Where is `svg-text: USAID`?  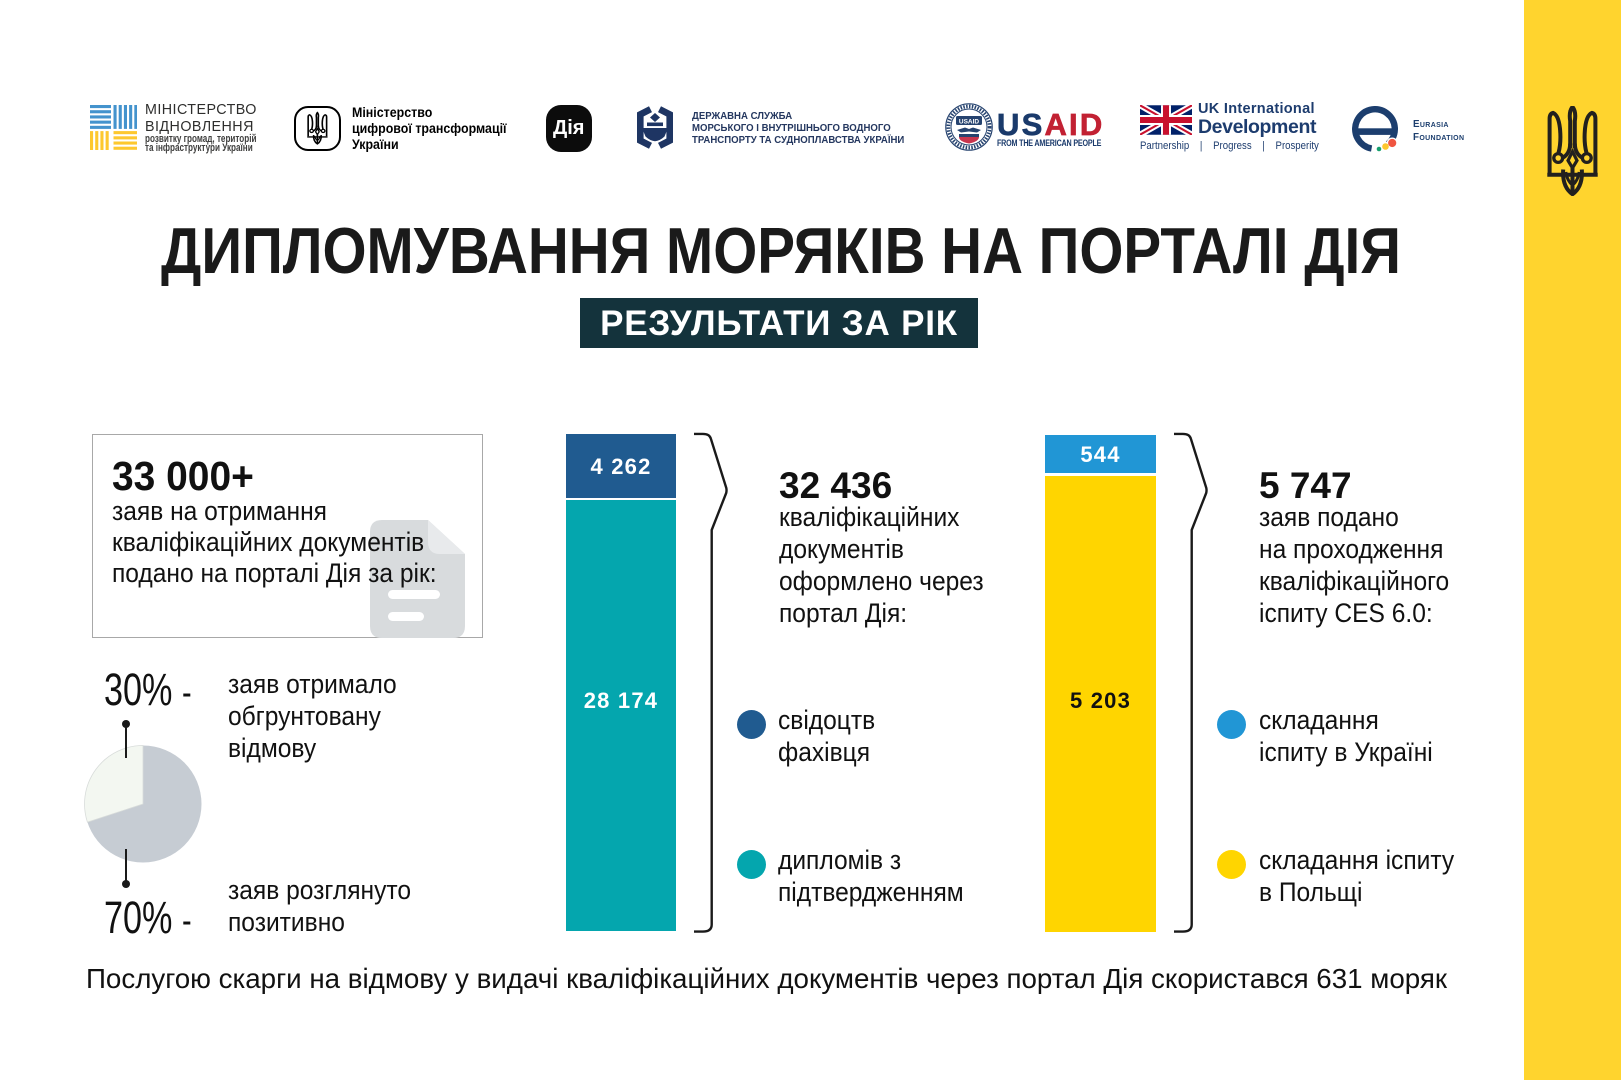
svg-text: USAID is located at coordinates (969, 121).